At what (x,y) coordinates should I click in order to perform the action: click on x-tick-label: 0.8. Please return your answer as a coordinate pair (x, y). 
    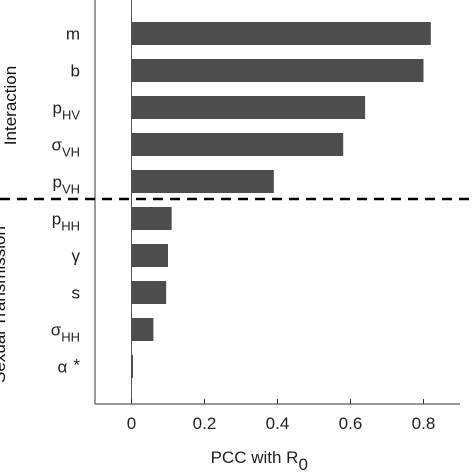
    Looking at the image, I should click on (424, 423).